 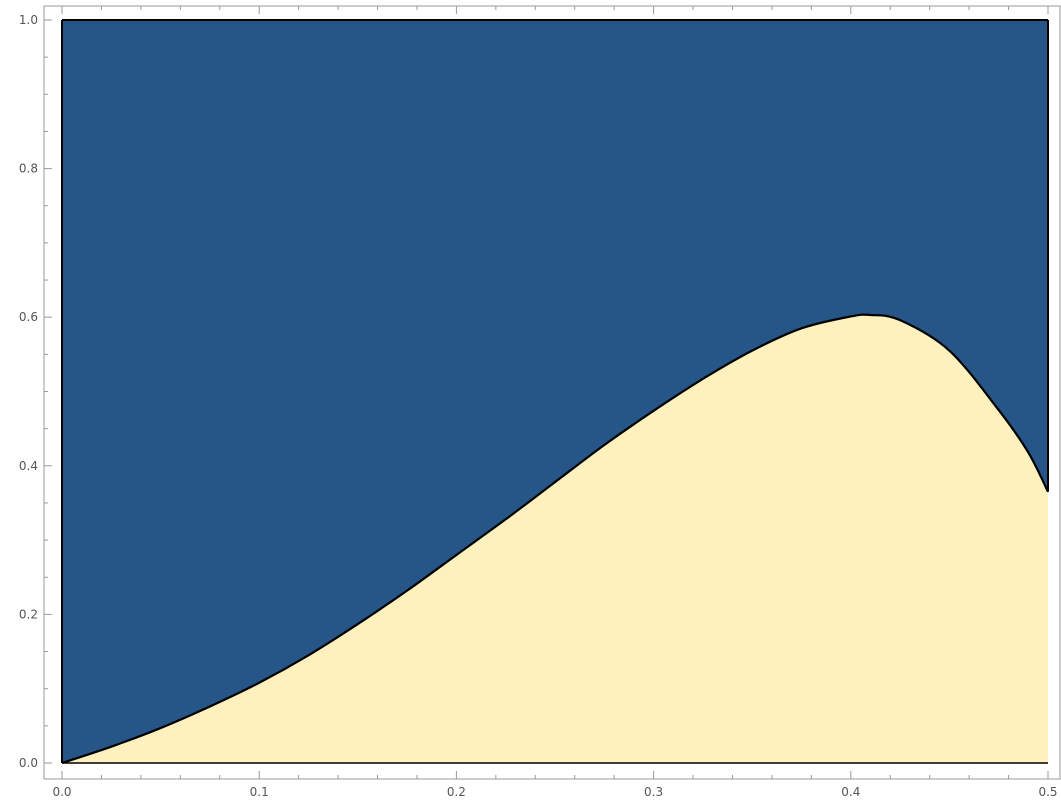 I want to click on y-tick-label: 1.0, so click(x=28, y=20).